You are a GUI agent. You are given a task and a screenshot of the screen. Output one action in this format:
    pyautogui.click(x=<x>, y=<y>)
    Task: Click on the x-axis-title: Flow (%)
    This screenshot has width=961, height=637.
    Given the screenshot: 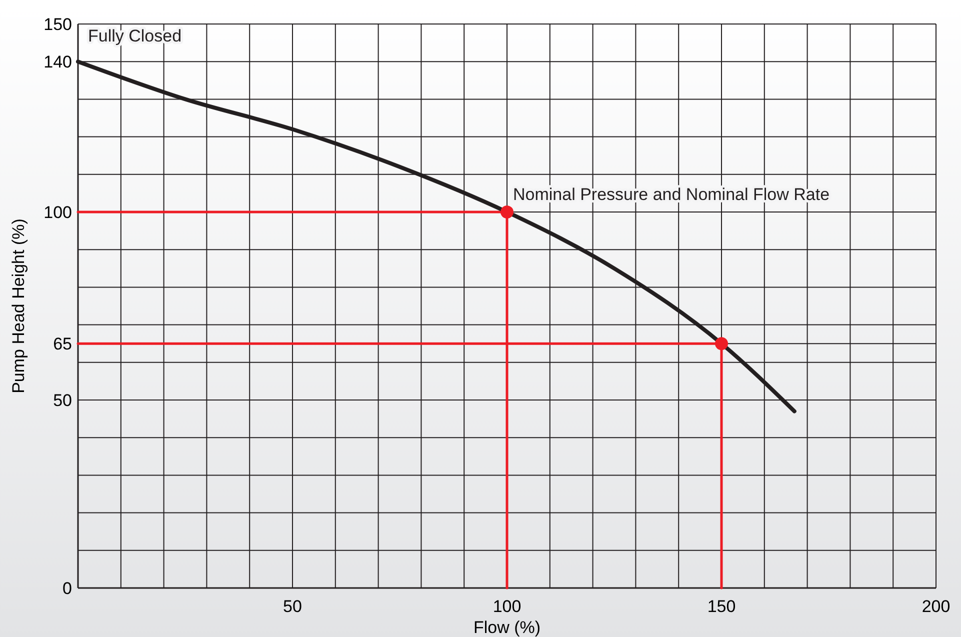 What is the action you would take?
    pyautogui.click(x=507, y=627)
    